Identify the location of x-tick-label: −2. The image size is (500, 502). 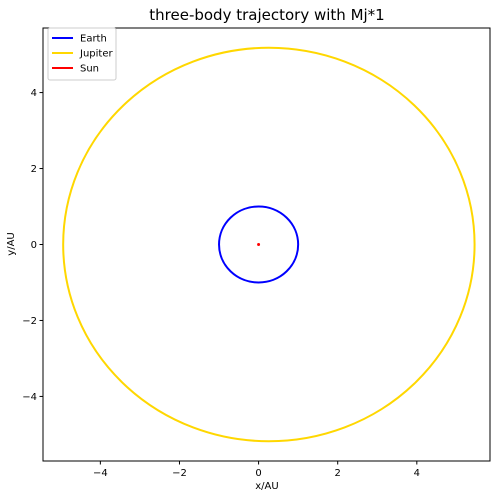
(179, 473).